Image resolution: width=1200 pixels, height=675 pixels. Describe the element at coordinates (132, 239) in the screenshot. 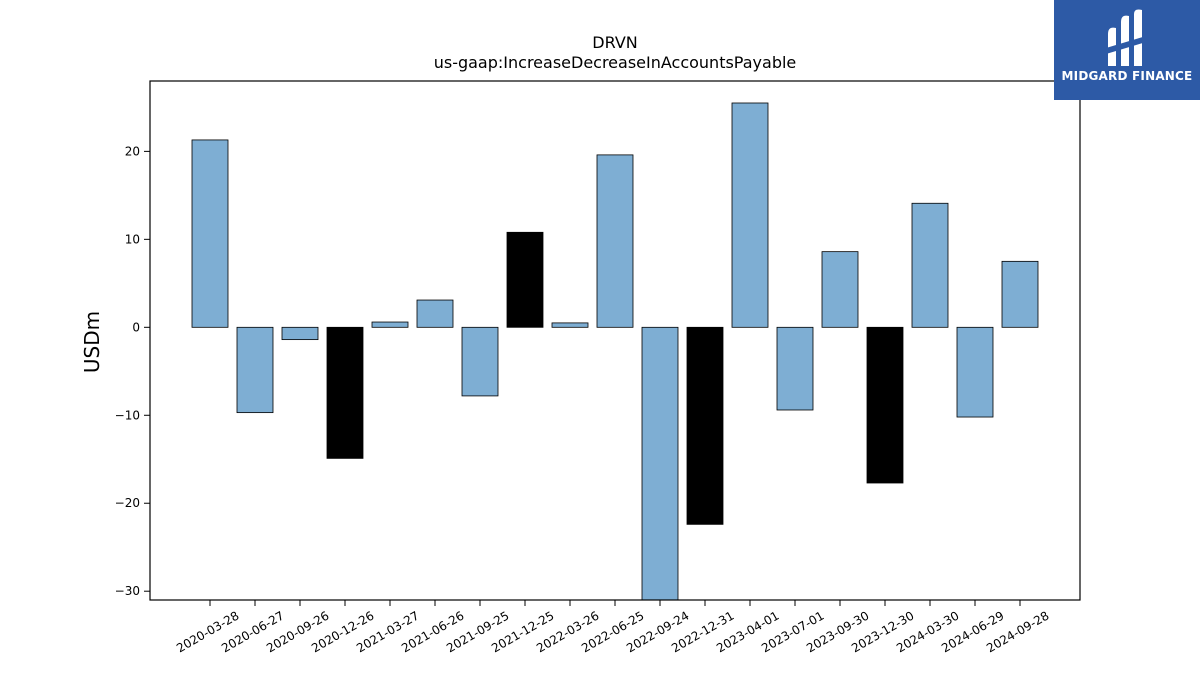

I see `y-tick-label: 10` at that location.